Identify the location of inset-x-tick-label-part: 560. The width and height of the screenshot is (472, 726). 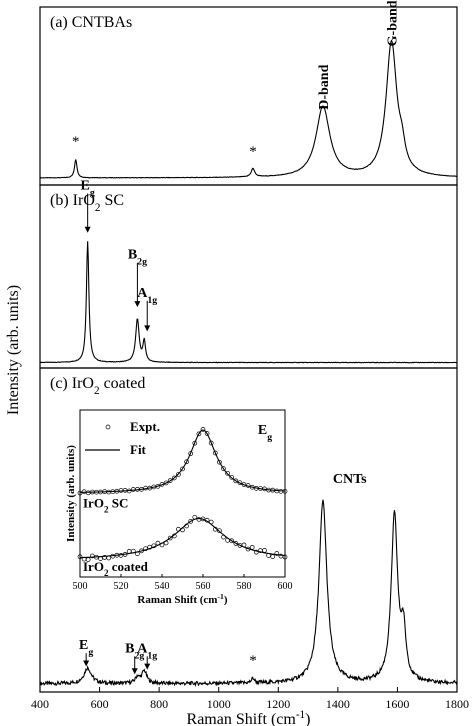
(203, 586).